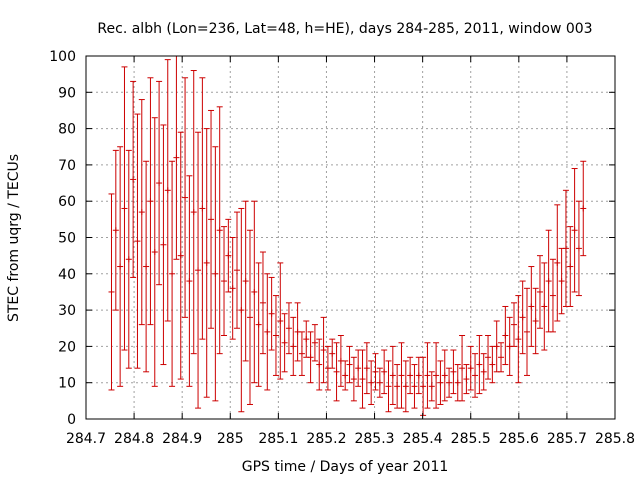 This screenshot has width=640, height=480. Describe the element at coordinates (67, 311) in the screenshot. I see `y-tick-label: 30` at that location.